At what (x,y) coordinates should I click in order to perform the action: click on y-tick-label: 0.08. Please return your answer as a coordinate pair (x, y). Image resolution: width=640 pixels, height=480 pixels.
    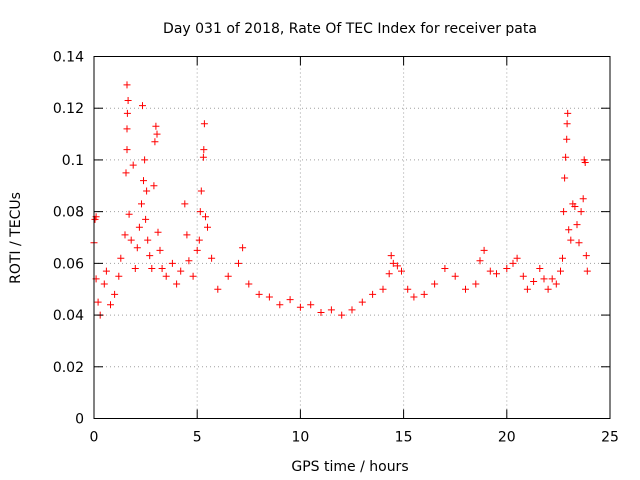
    Looking at the image, I should click on (68, 213).